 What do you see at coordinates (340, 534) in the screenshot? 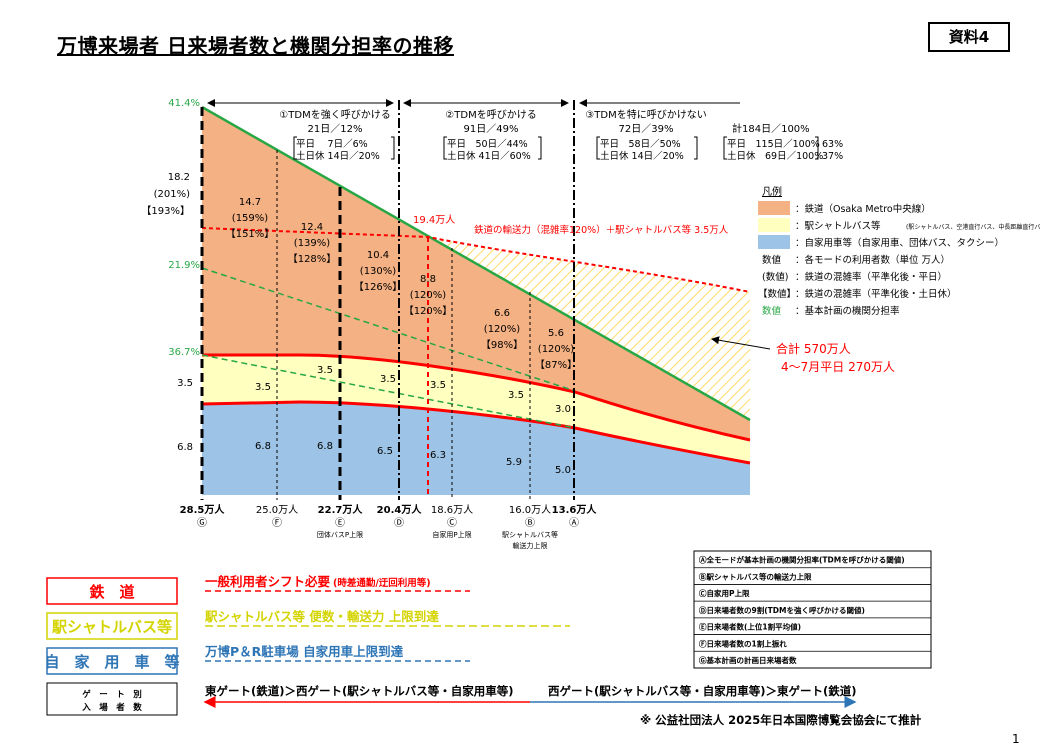
I see `x-axis-sub-label: 団体バスP上限` at bounding box center [340, 534].